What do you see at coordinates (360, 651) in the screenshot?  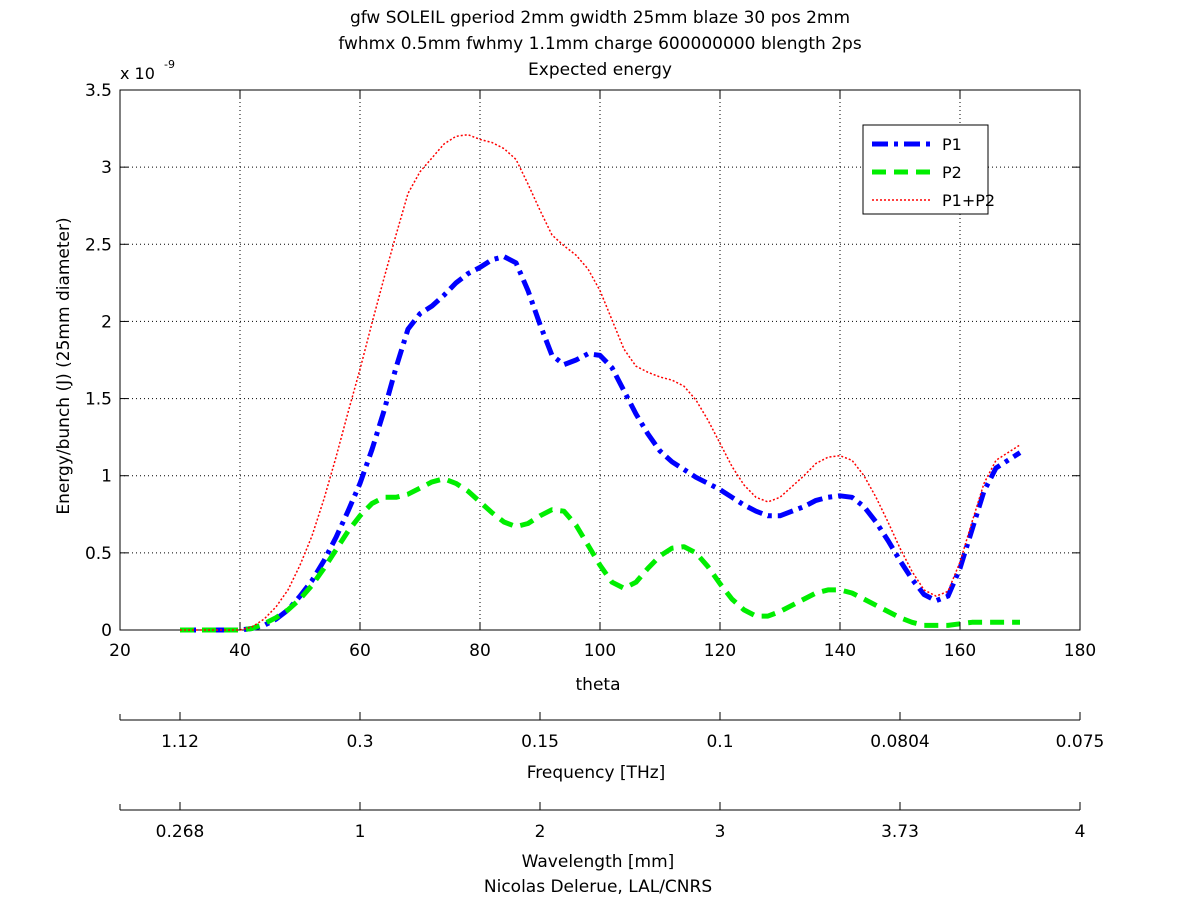 I see `x-tick-label: 60` at bounding box center [360, 651].